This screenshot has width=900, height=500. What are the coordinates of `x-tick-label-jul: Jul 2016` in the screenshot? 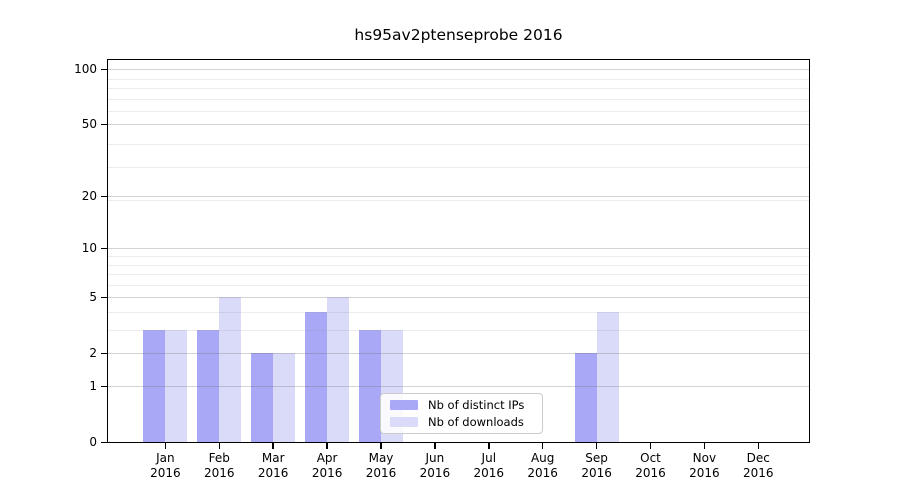 It's located at (489, 465).